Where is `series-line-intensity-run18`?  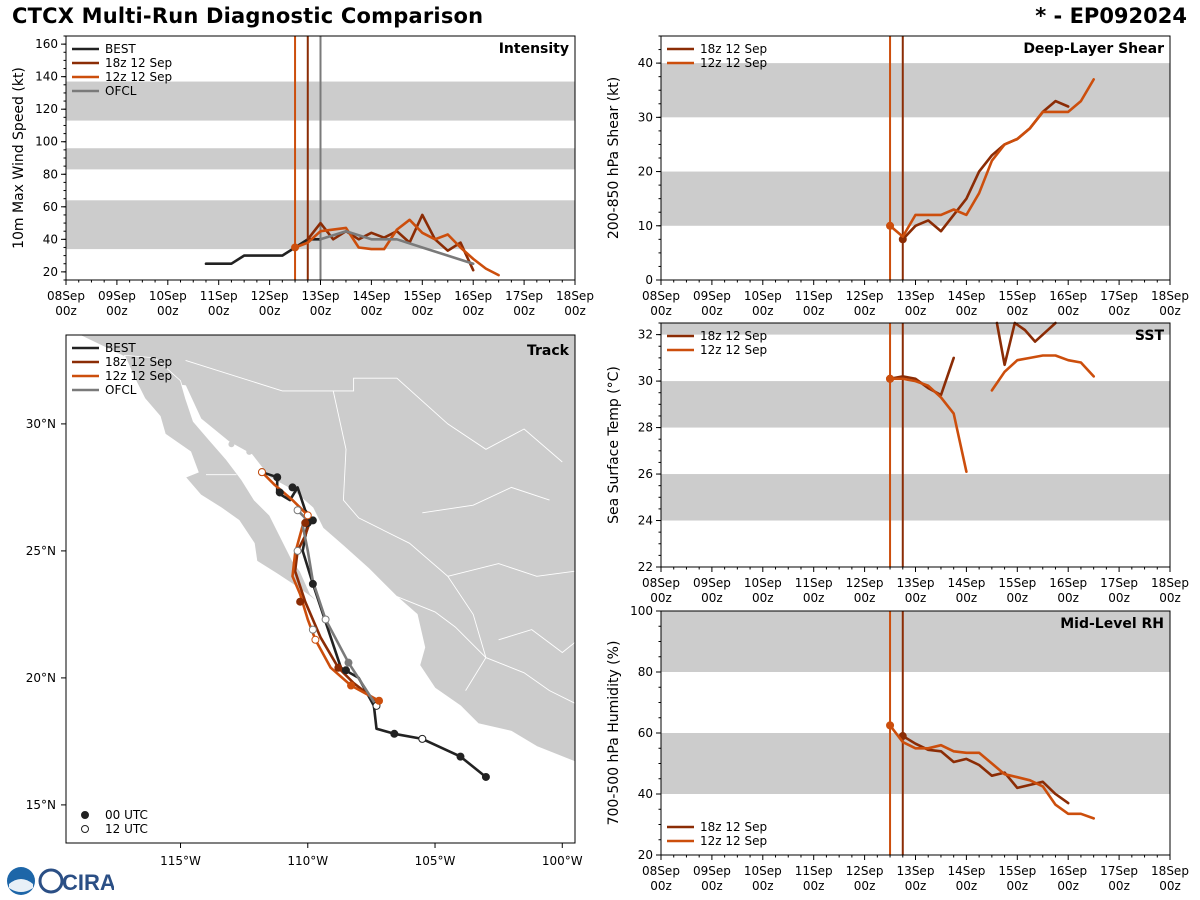 series-line-intensity-run18 is located at coordinates (390, 242).